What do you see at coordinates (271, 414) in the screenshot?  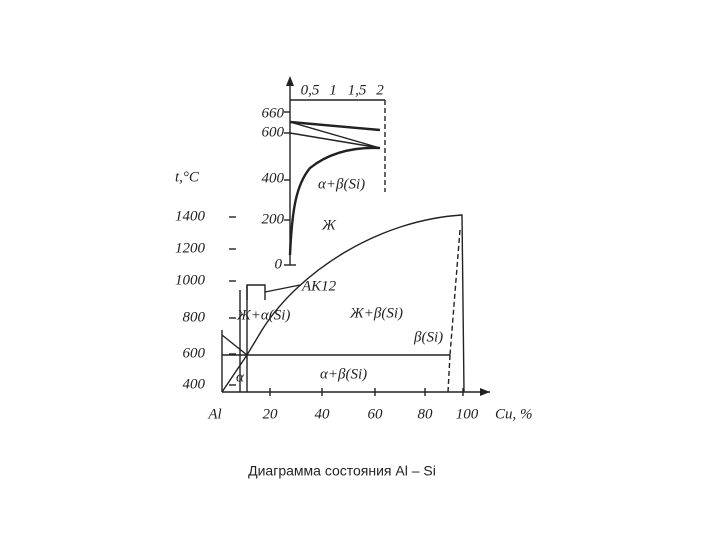 I see `x-tick: 20` at bounding box center [271, 414].